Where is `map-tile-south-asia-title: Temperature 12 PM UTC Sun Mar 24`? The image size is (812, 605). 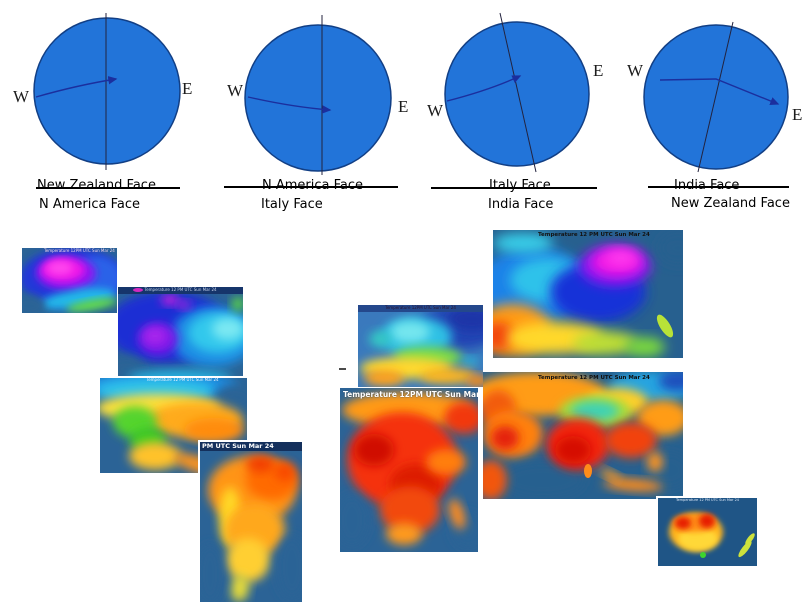
map-tile-south-asia-title: Temperature 12 PM UTC Sun Mar 24 is located at coordinates (594, 378).